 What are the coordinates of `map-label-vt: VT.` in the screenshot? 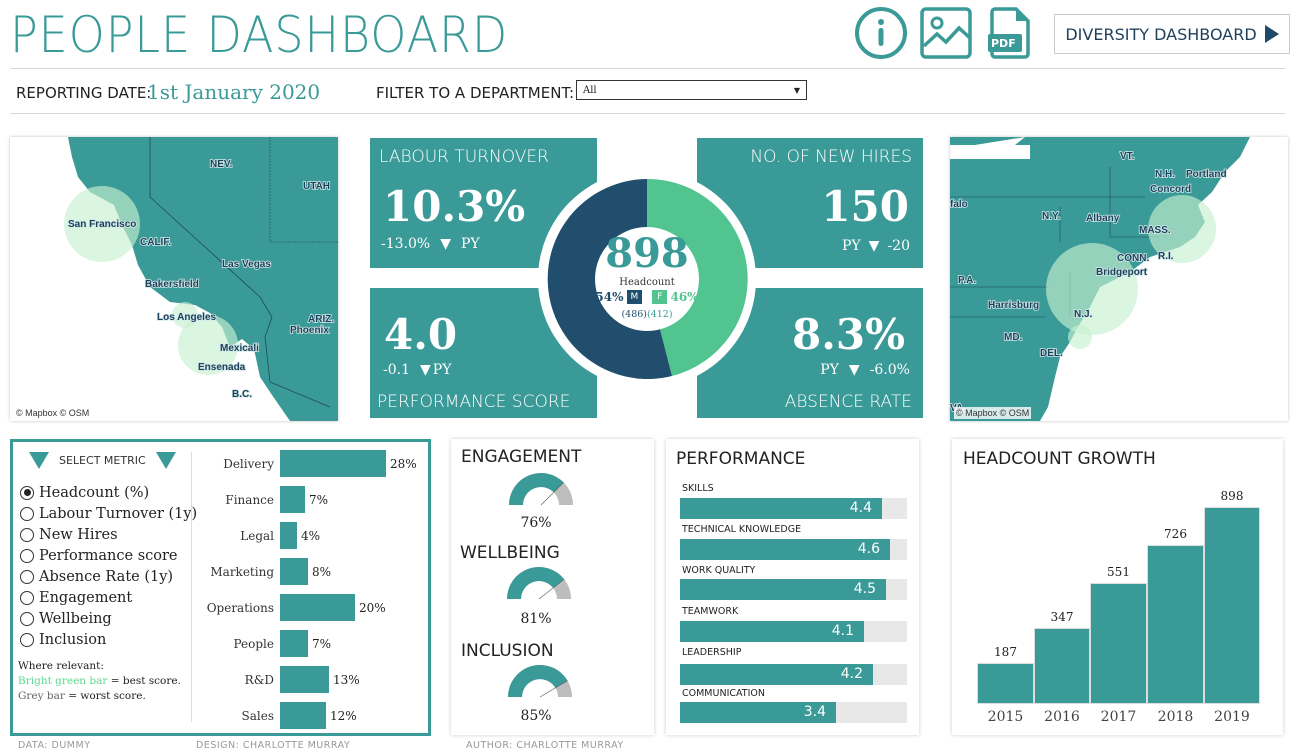 It's located at (1127, 156).